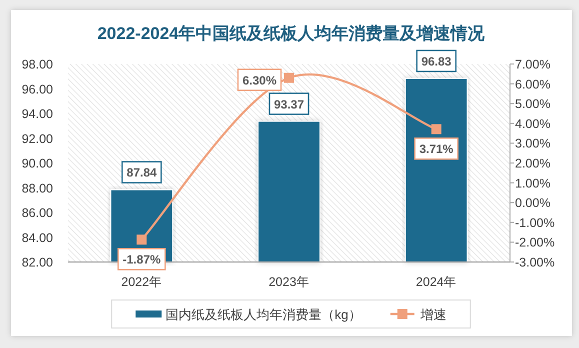  Describe the element at coordinates (38, 188) in the screenshot. I see `y-tick-label: 88.00` at that location.